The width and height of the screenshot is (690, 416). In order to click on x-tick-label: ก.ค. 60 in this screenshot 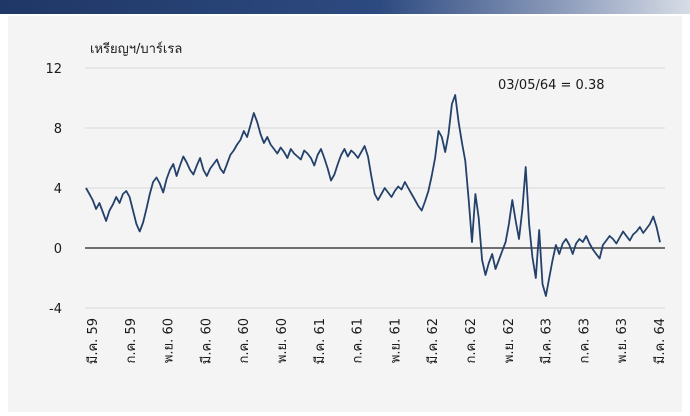, I will do `click(244, 341)`.